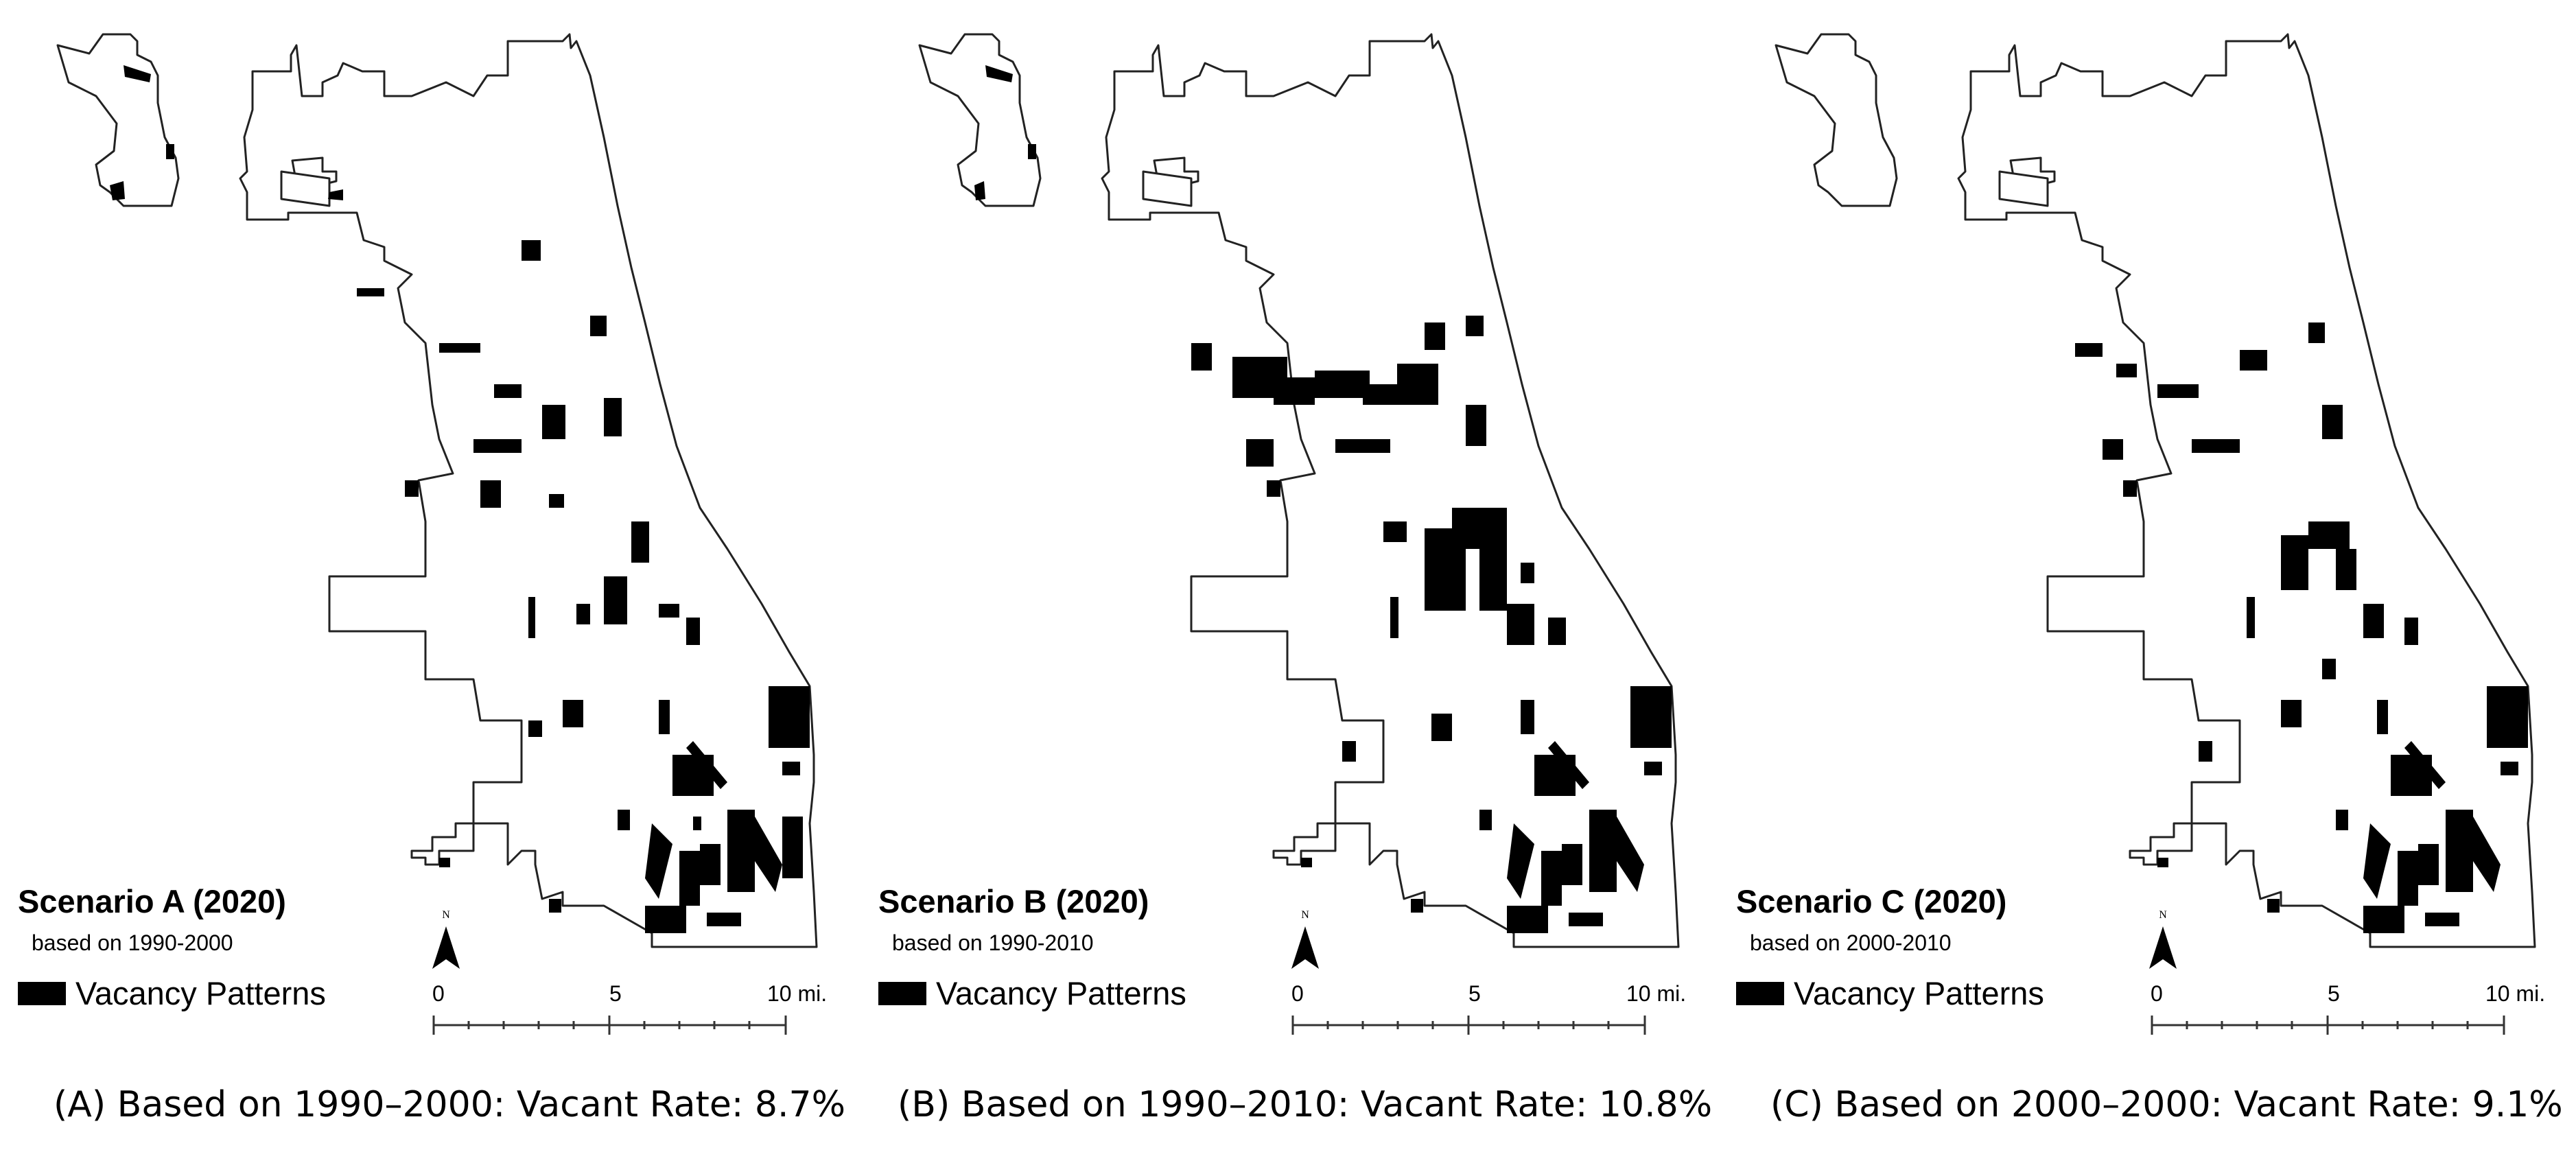 The height and width of the screenshot is (1150, 2576). I want to click on scenario-title: Scenario B (2020), so click(1013, 901).